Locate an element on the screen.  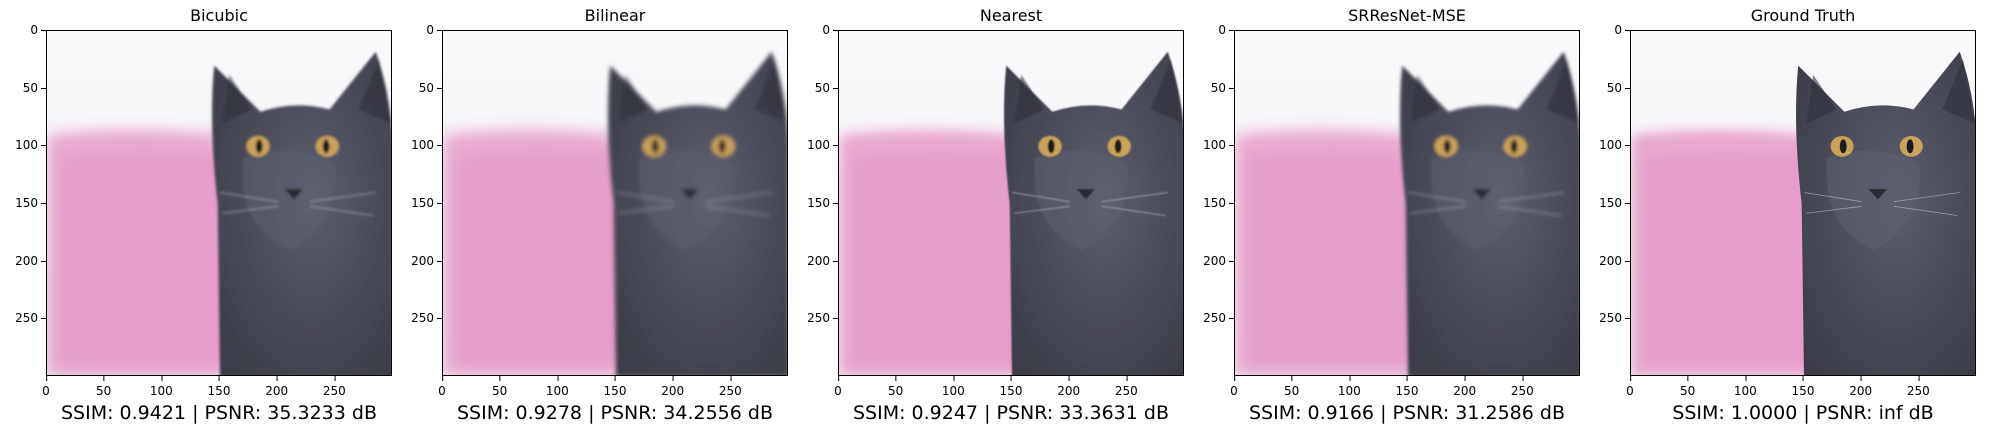
metrics-label: SSIM: 0.9421 | PSNR: 35.3233 dB is located at coordinates (218, 413).